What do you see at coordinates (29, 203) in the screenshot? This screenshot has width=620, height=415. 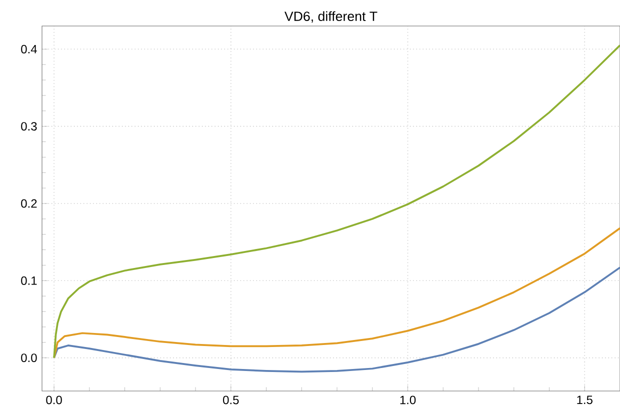 I see `y-tick-label: 0.2` at bounding box center [29, 203].